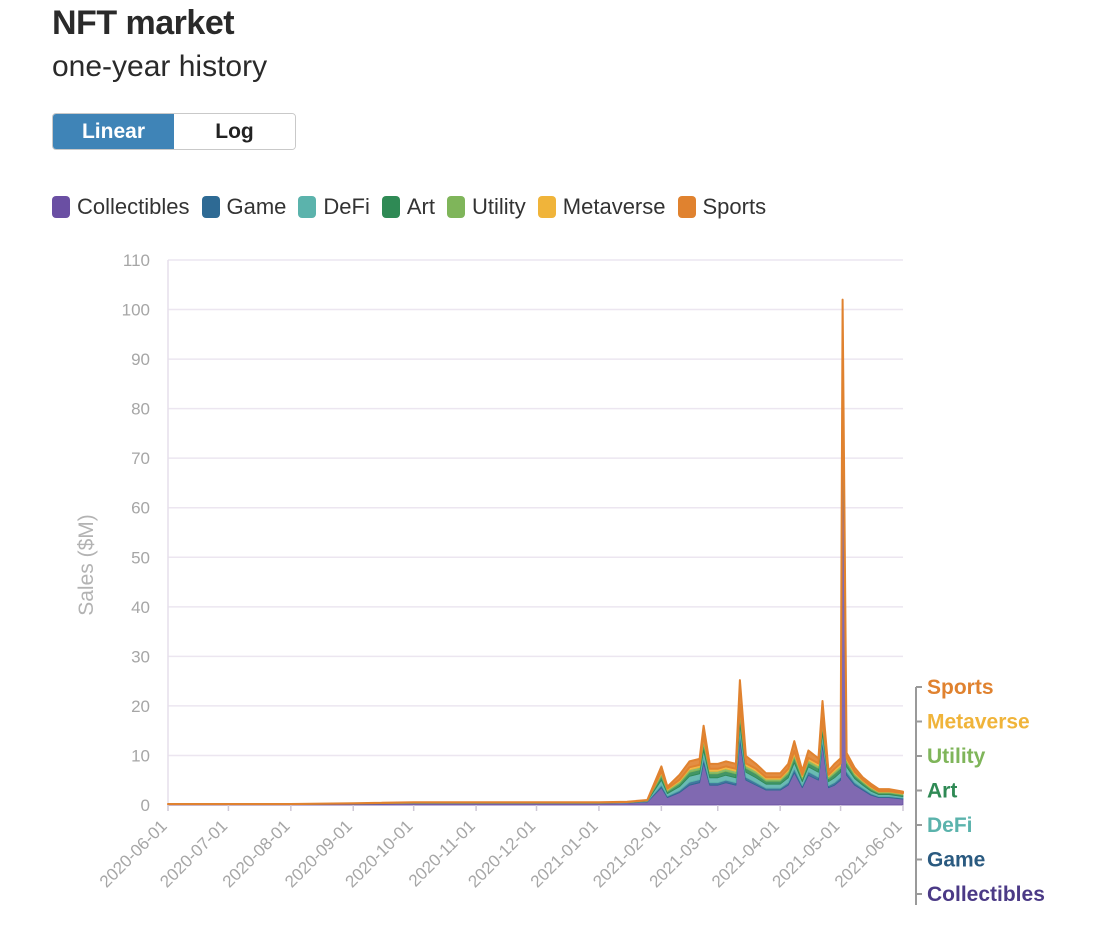  What do you see at coordinates (140, 458) in the screenshot?
I see `y-tick-label: 70` at bounding box center [140, 458].